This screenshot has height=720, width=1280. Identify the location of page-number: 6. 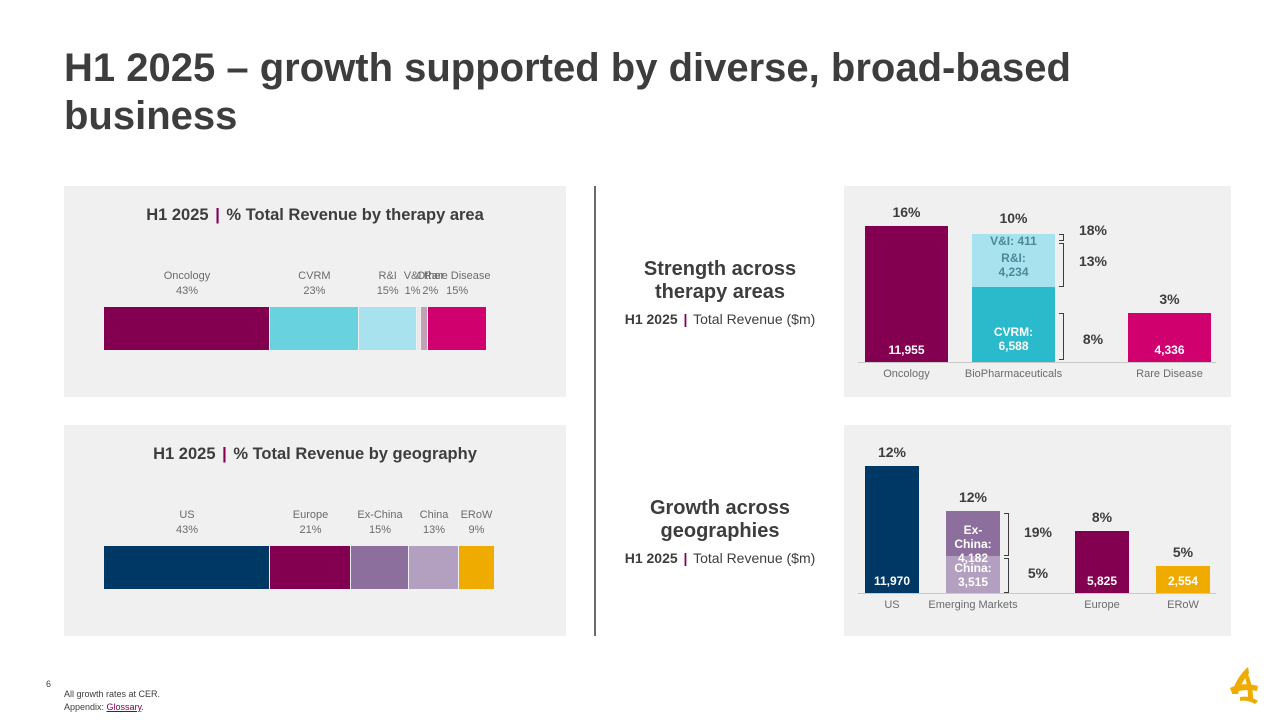
(49, 684).